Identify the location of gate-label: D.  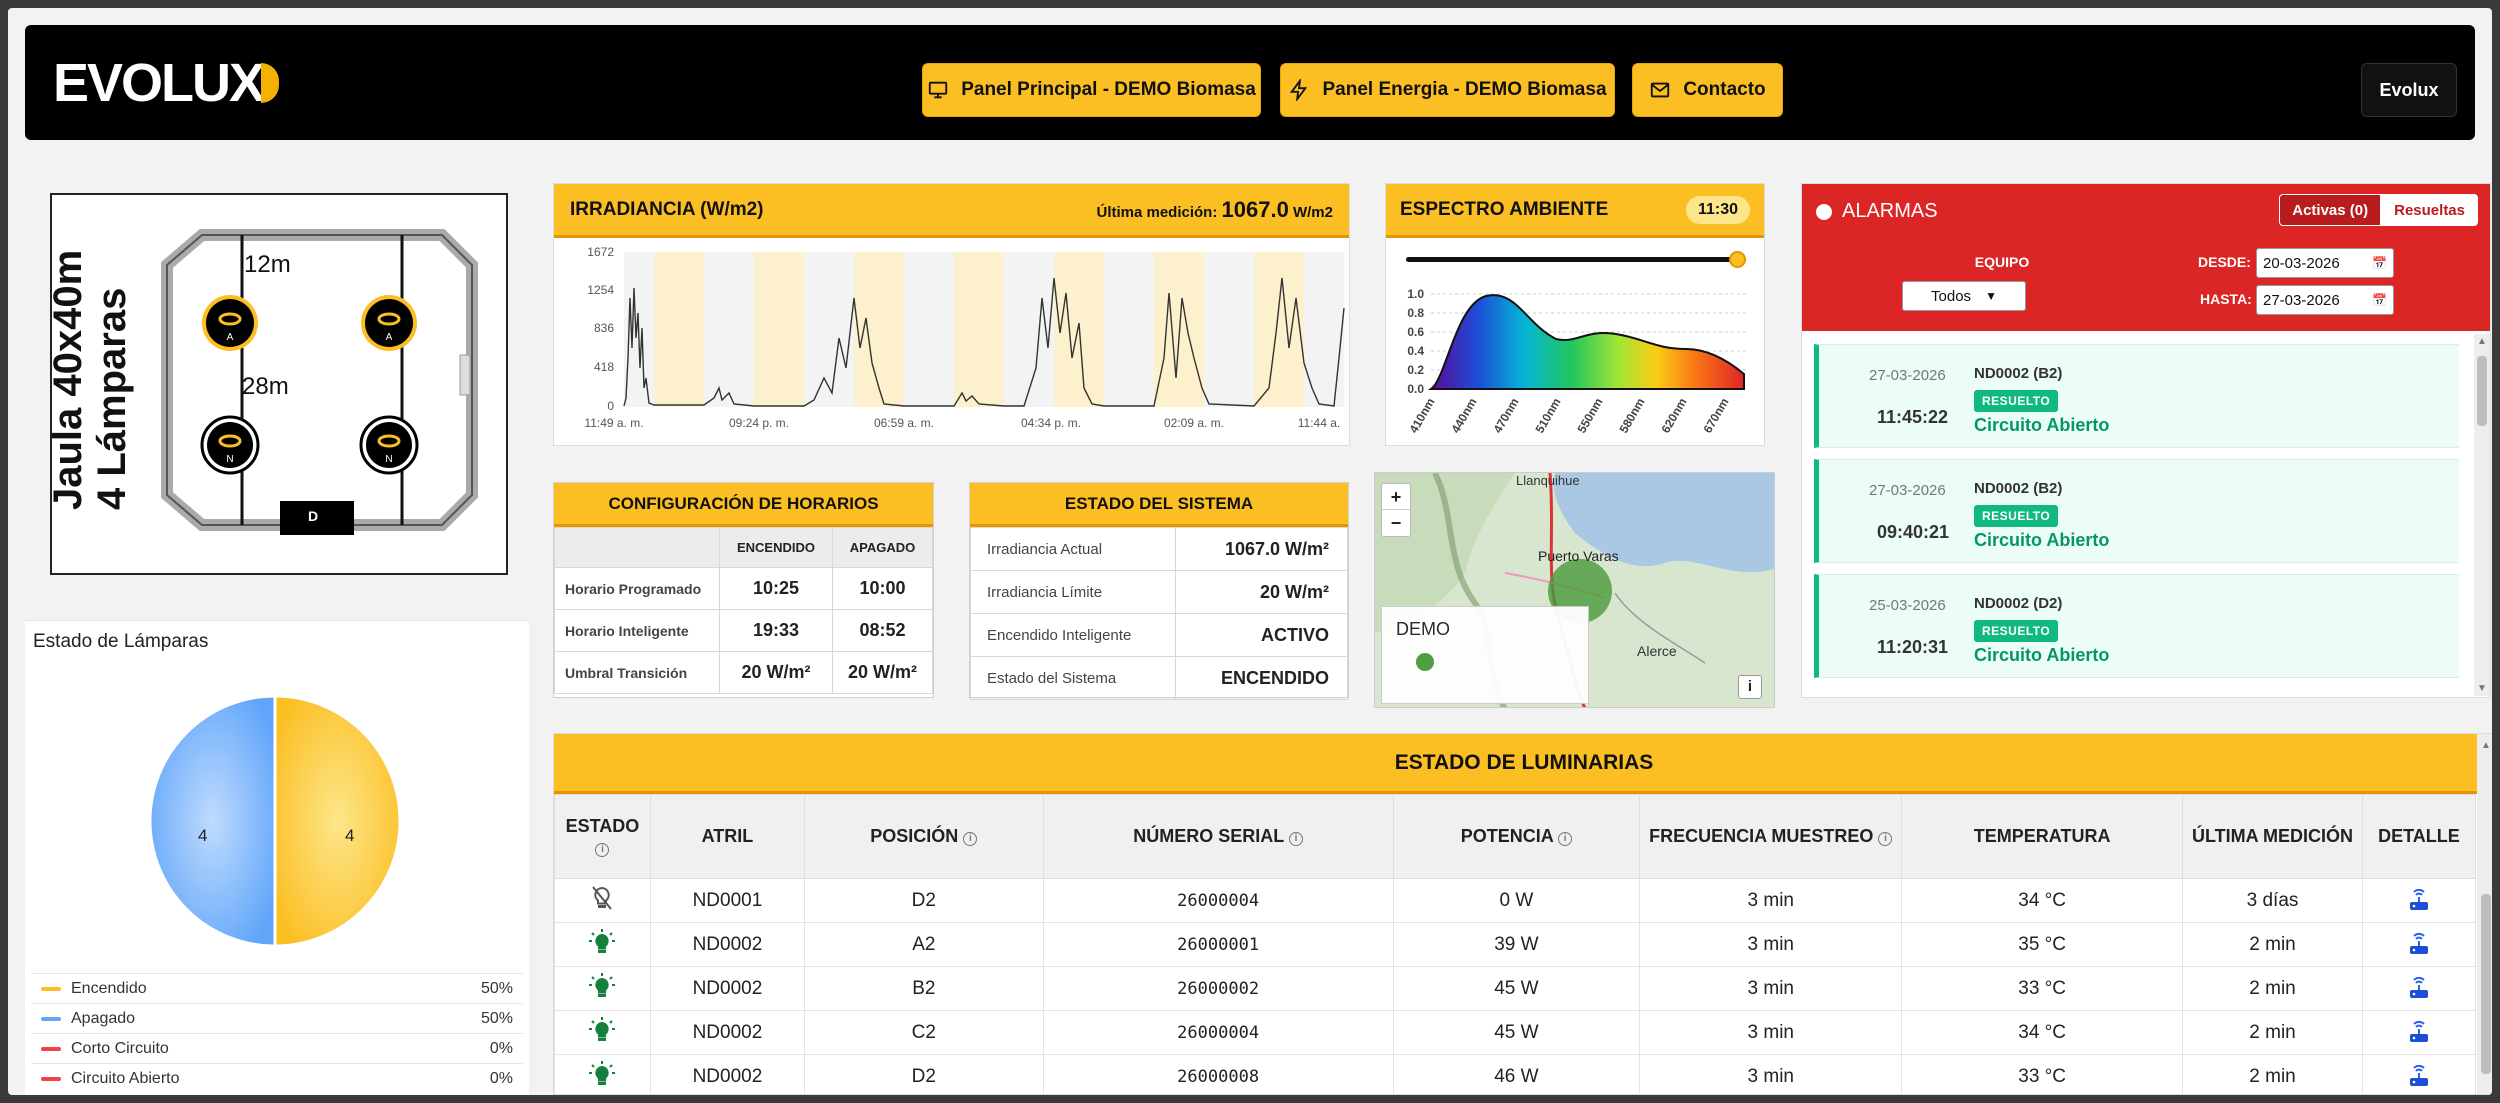
(313, 516).